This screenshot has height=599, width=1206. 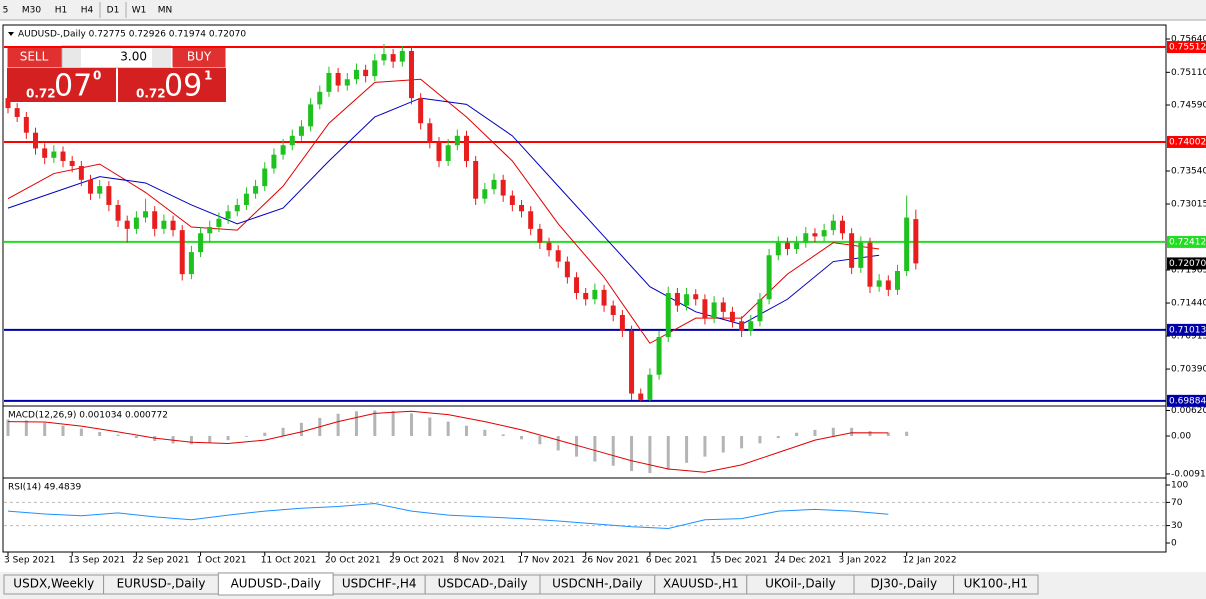 What do you see at coordinates (44, 488) in the screenshot?
I see `rsi-label: RSI(14) 49.4839` at bounding box center [44, 488].